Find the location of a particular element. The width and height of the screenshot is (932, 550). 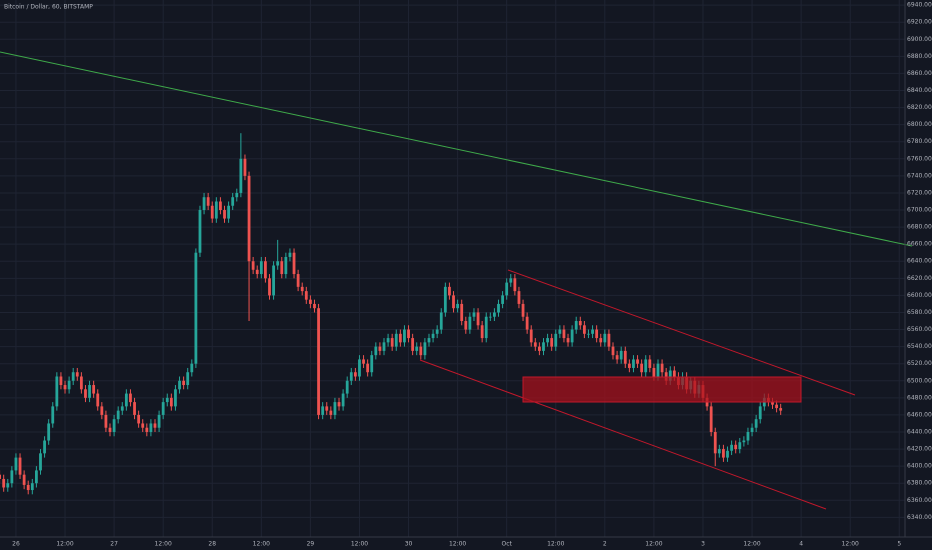

chart-title: Bitcoin / Dollar, 60, BITSTAMP is located at coordinates (48, 7).